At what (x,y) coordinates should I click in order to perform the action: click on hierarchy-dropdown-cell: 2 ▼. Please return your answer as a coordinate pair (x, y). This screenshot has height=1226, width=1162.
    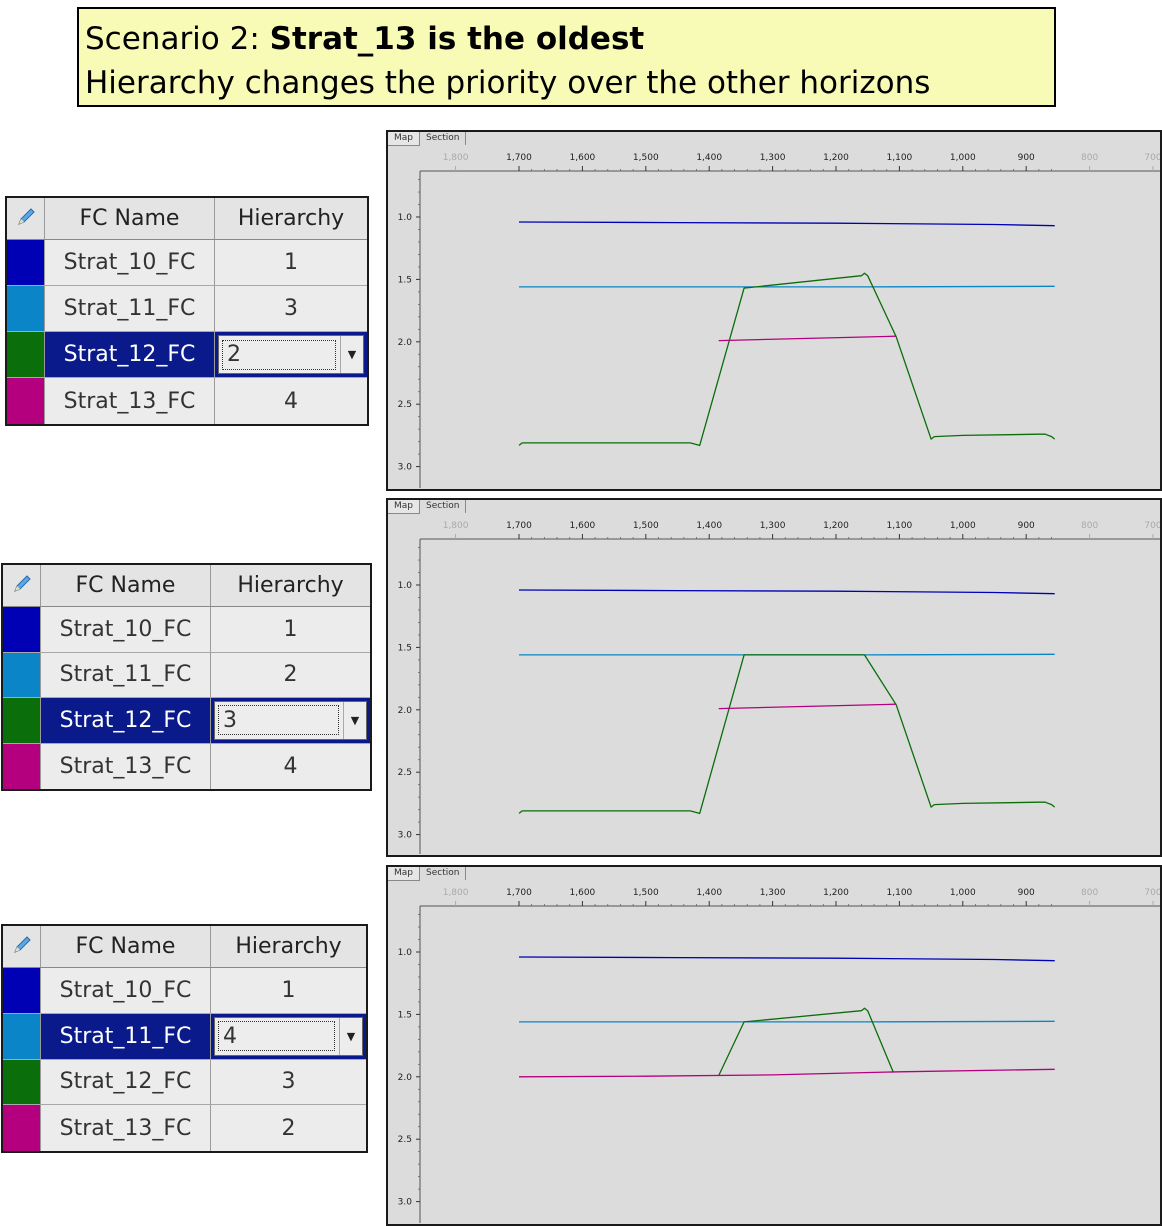
    Looking at the image, I should click on (291, 354).